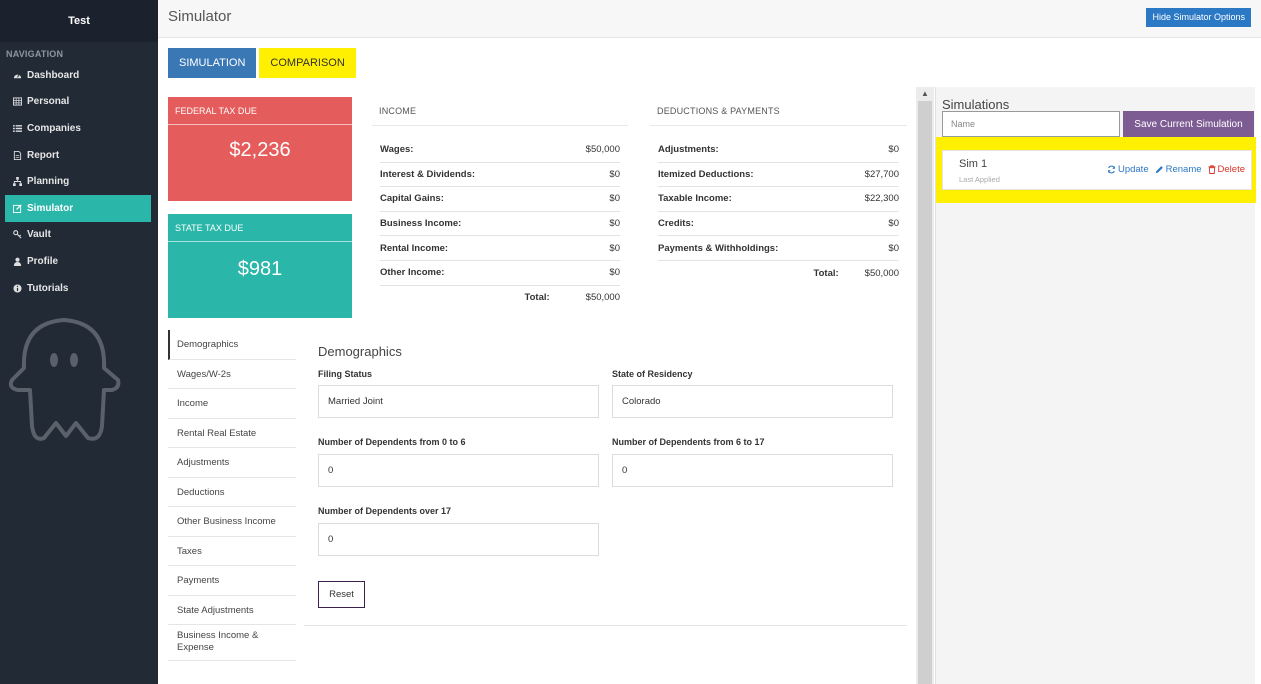 This screenshot has width=1261, height=684. Describe the element at coordinates (1111, 169) in the screenshot. I see `refresh-icon` at that location.